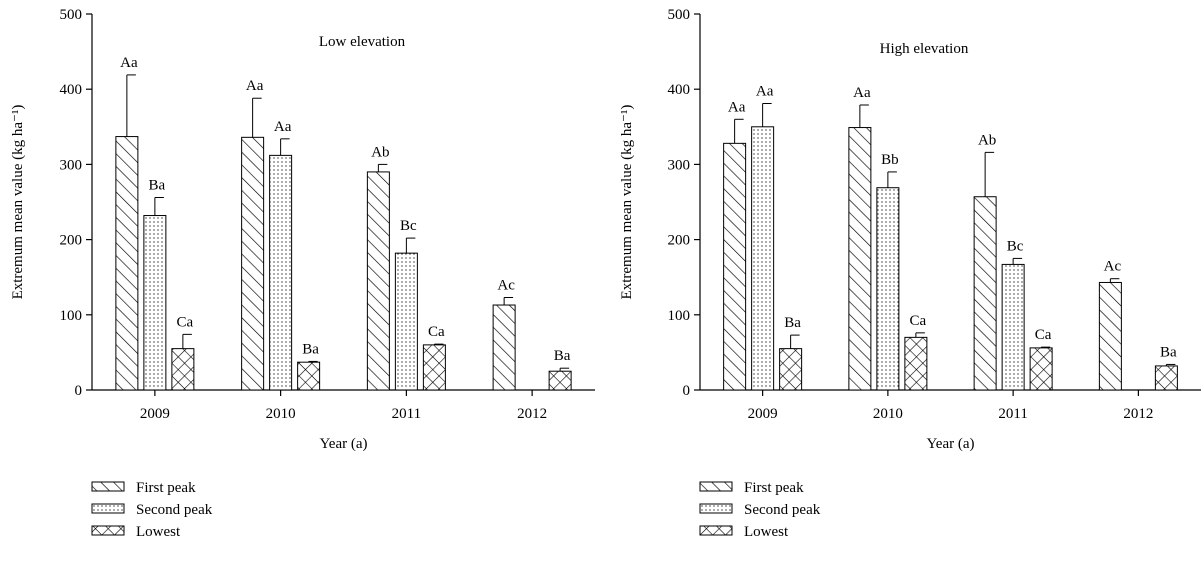 The image size is (1201, 564). What do you see at coordinates (890, 160) in the screenshot?
I see `significance-label: Bb` at bounding box center [890, 160].